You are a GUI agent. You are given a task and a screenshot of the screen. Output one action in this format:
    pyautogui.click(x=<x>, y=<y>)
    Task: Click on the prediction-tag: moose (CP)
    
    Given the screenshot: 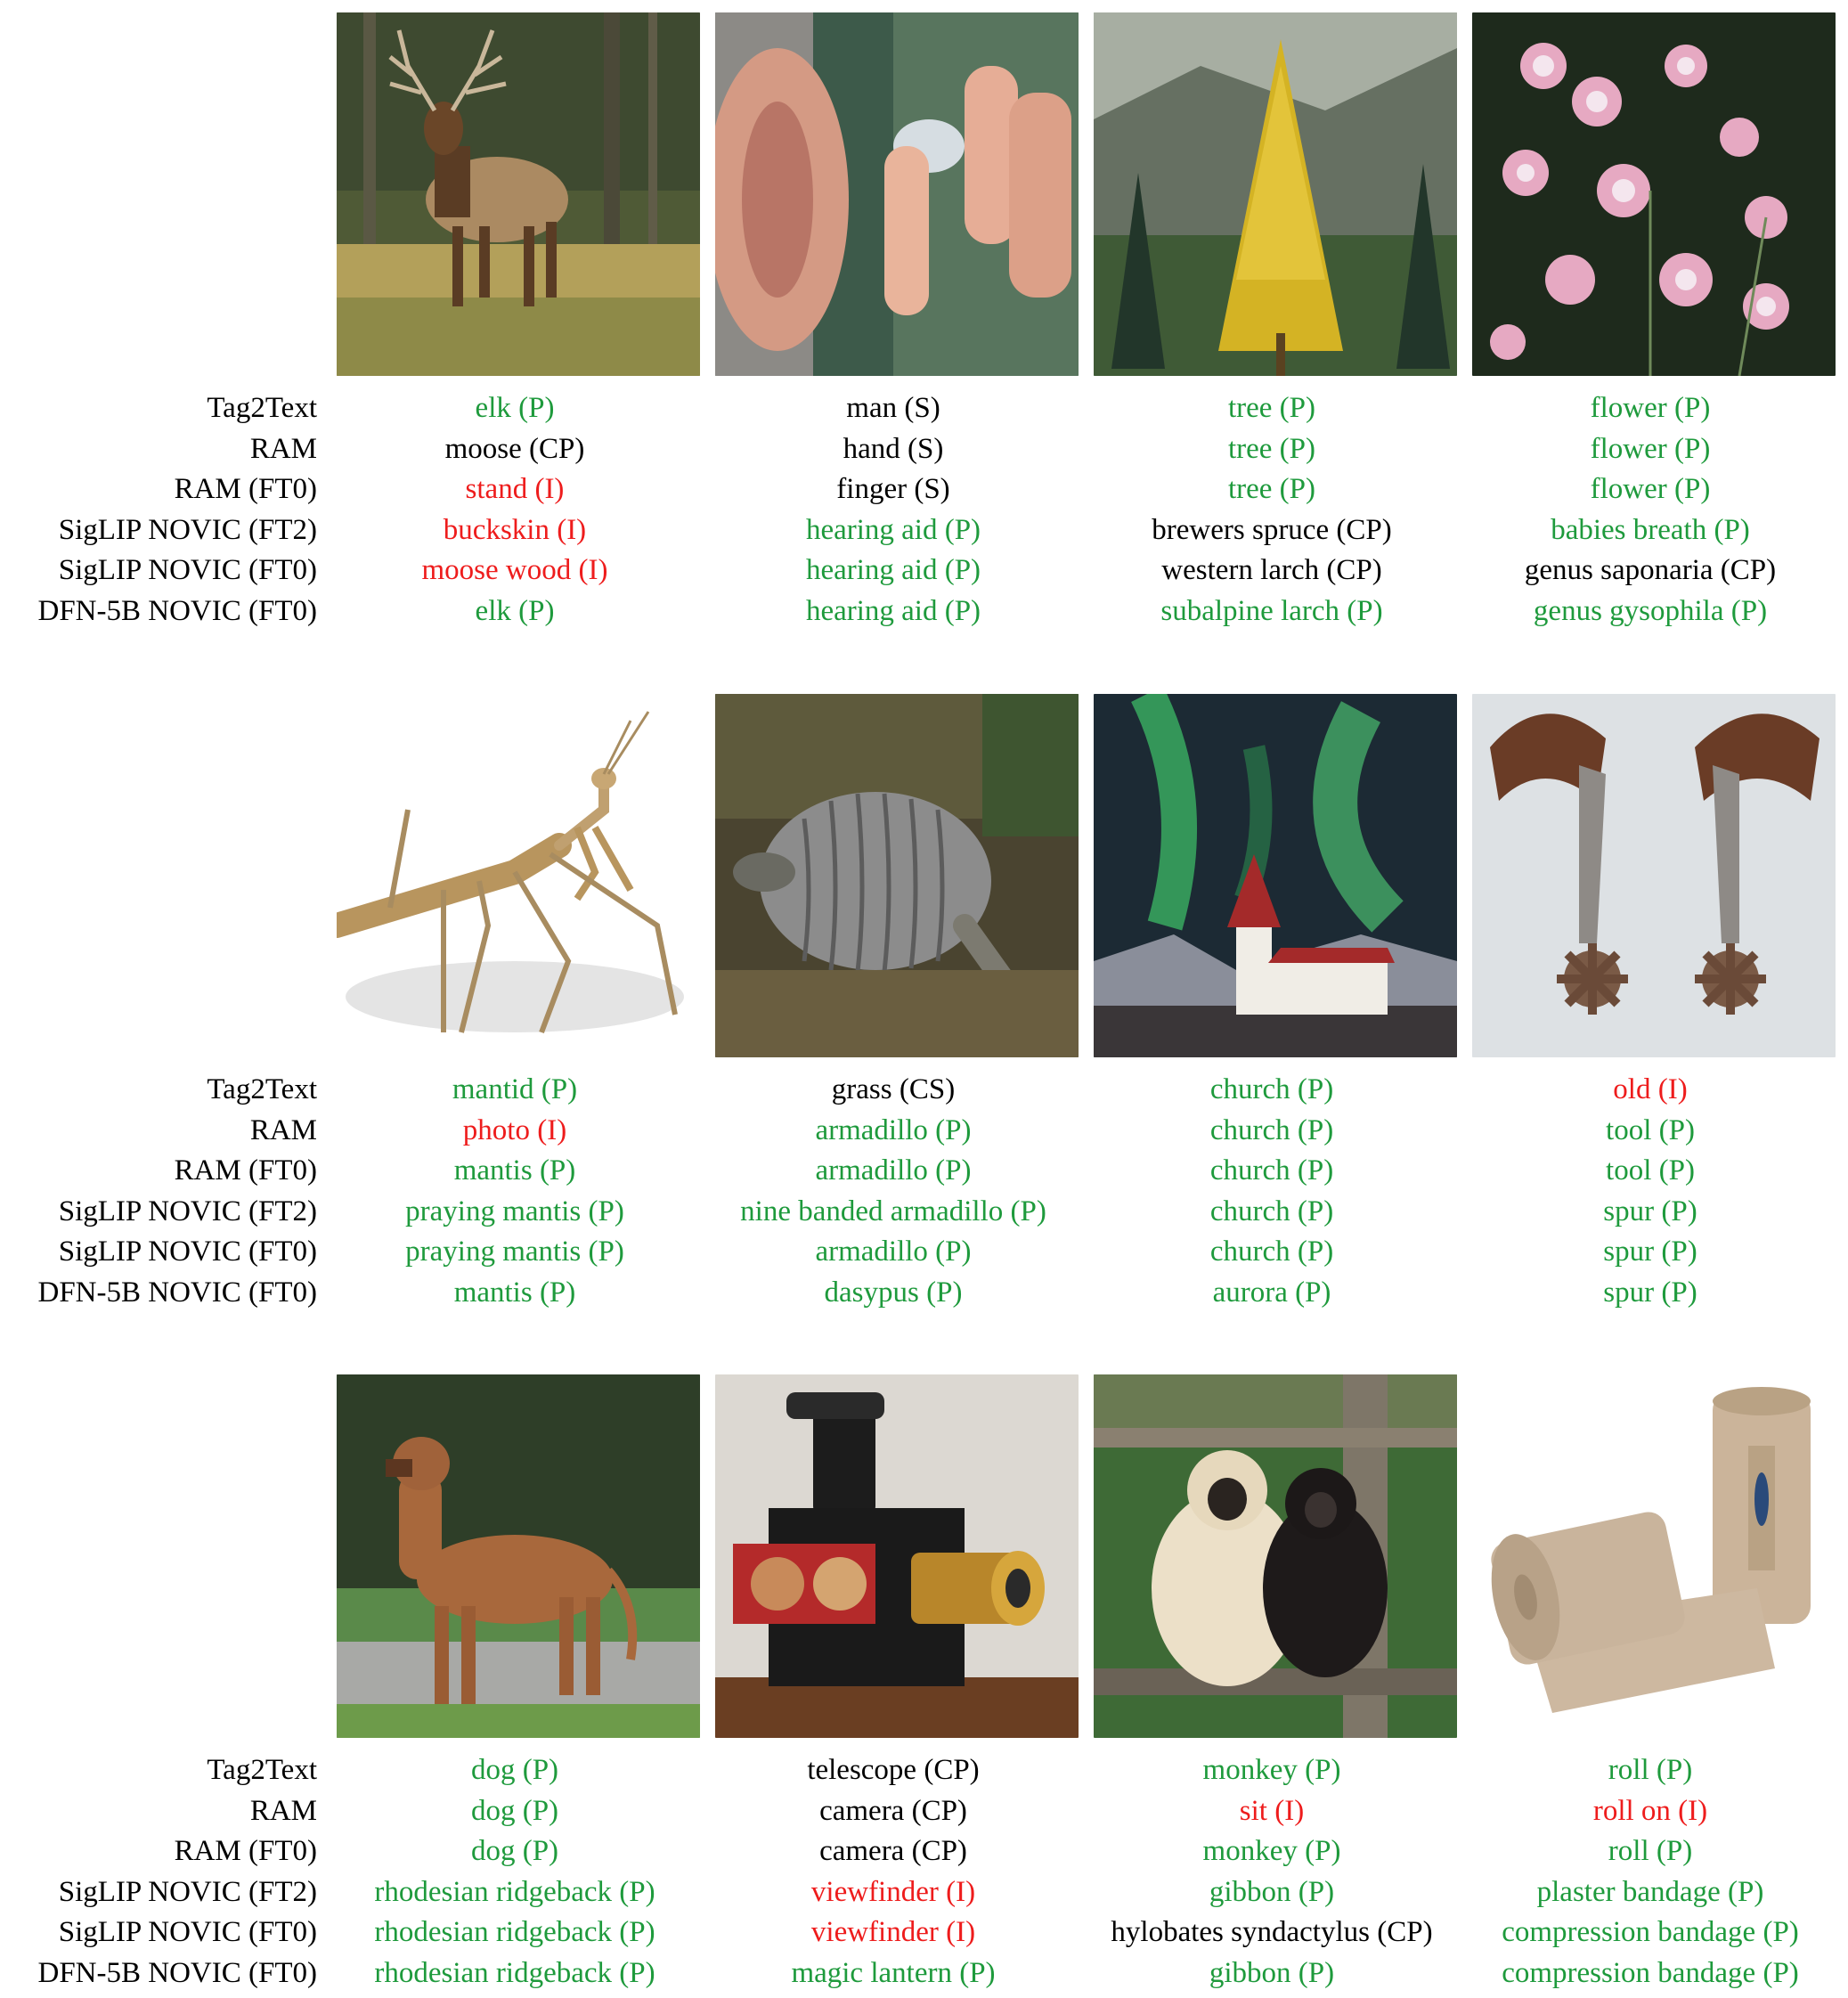 What is the action you would take?
    pyautogui.click(x=514, y=448)
    